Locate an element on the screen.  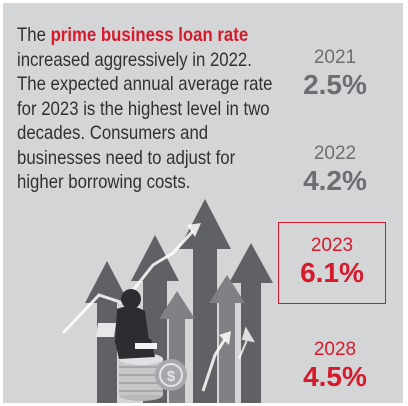
rate-year: 2023 is located at coordinates (332, 245).